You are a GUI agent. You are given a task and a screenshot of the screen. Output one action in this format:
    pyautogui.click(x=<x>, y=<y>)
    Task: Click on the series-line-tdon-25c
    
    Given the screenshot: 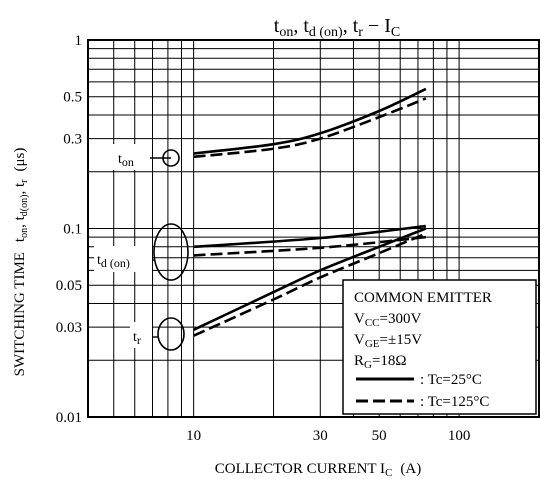 What is the action you would take?
    pyautogui.click(x=310, y=236)
    